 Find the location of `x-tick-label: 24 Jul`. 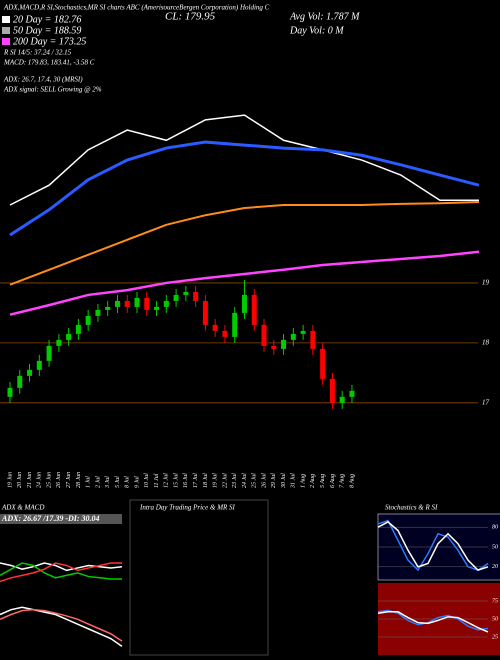

x-tick-label: 24 Jul is located at coordinates (244, 480).